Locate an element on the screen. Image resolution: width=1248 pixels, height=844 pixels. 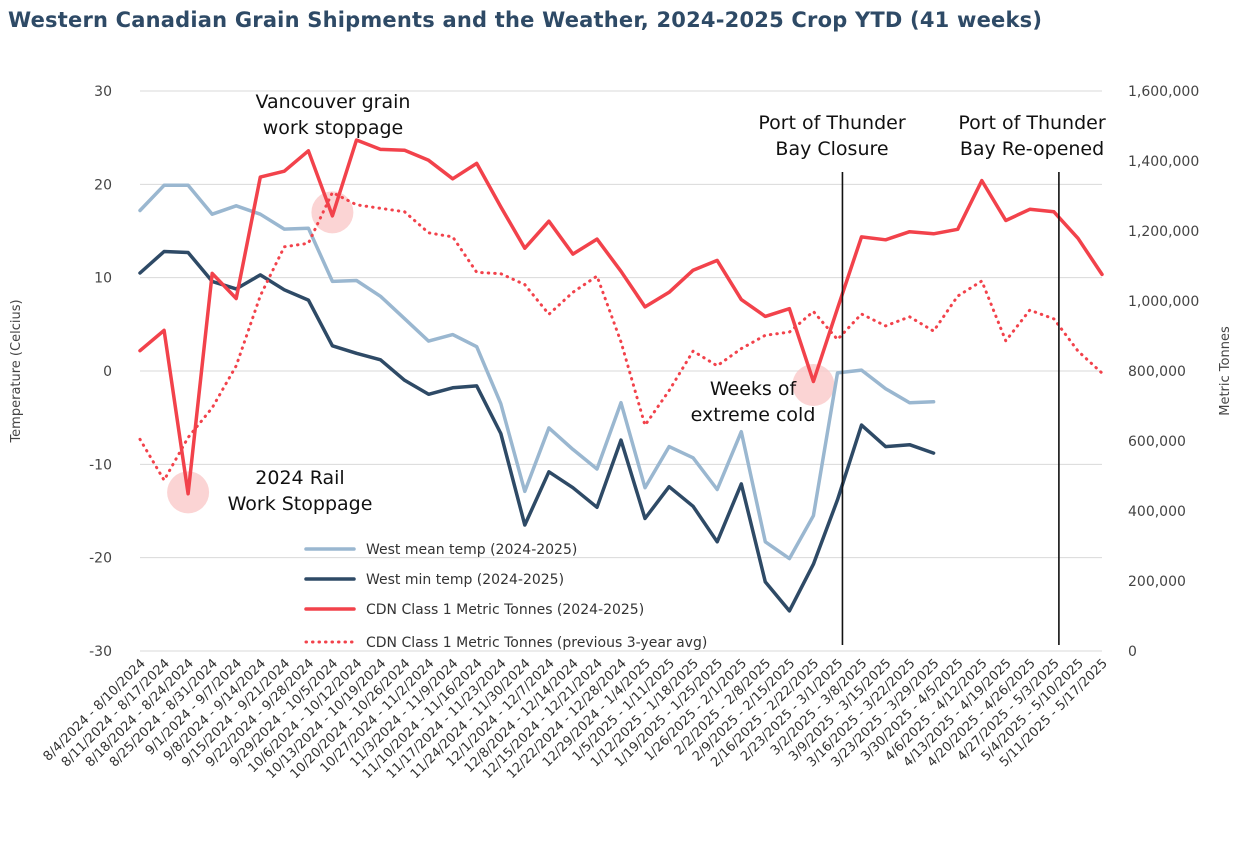
y-right-tick-label: 800,000 is located at coordinates (1157, 372).